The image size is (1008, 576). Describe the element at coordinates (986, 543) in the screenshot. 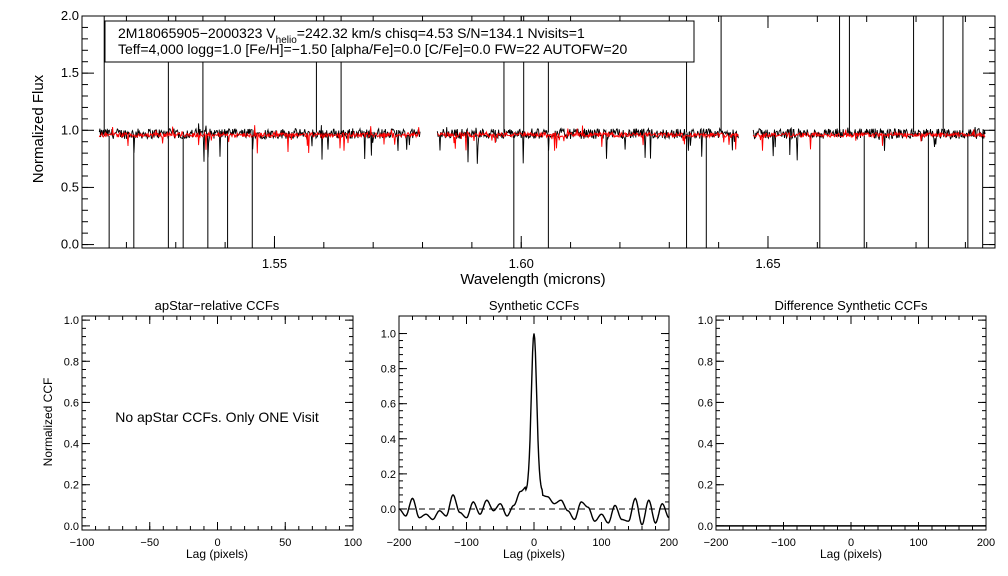

I see `difference-ccf-x-tick-label: 200` at that location.